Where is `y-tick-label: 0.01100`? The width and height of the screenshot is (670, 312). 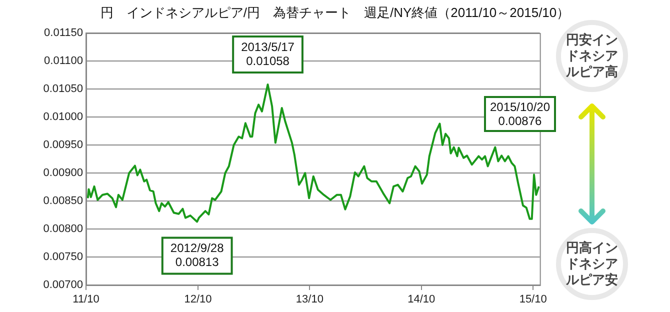
y-tick-label: 0.01100 is located at coordinates (63, 61).